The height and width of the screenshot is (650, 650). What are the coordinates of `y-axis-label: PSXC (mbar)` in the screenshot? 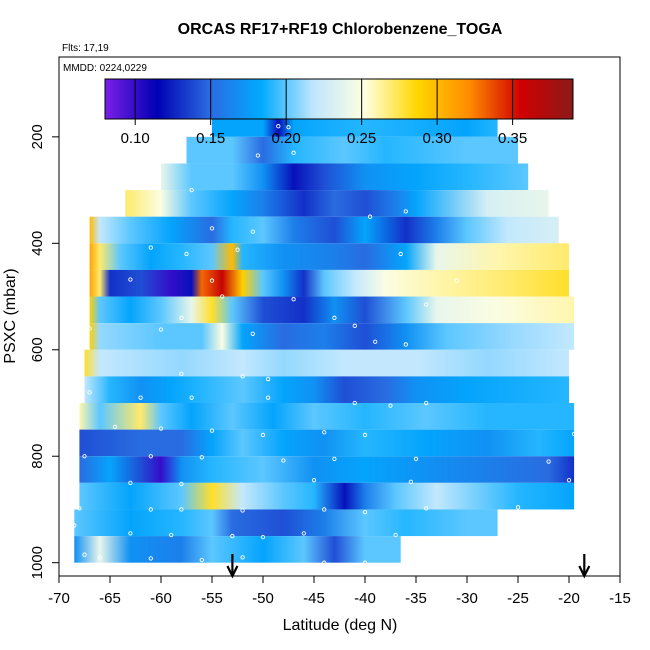 It's located at (10, 315).